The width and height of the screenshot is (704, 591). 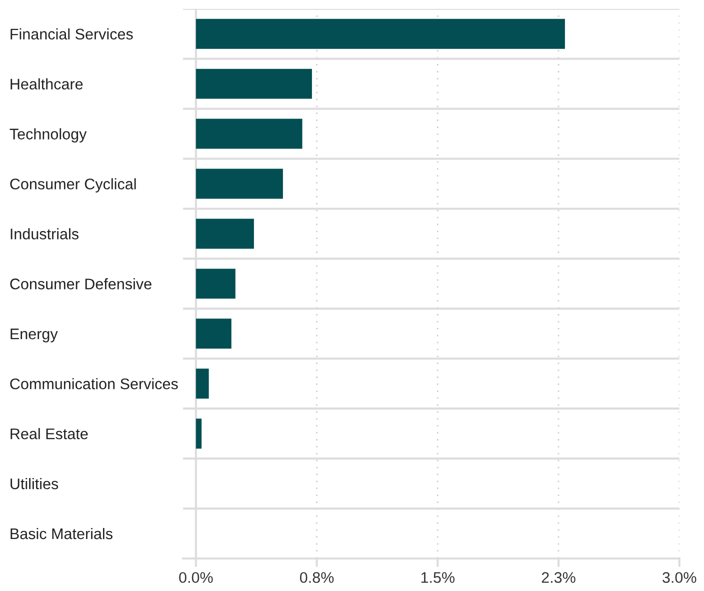 I want to click on y-tick-label: Consumer Defensive, so click(x=81, y=284).